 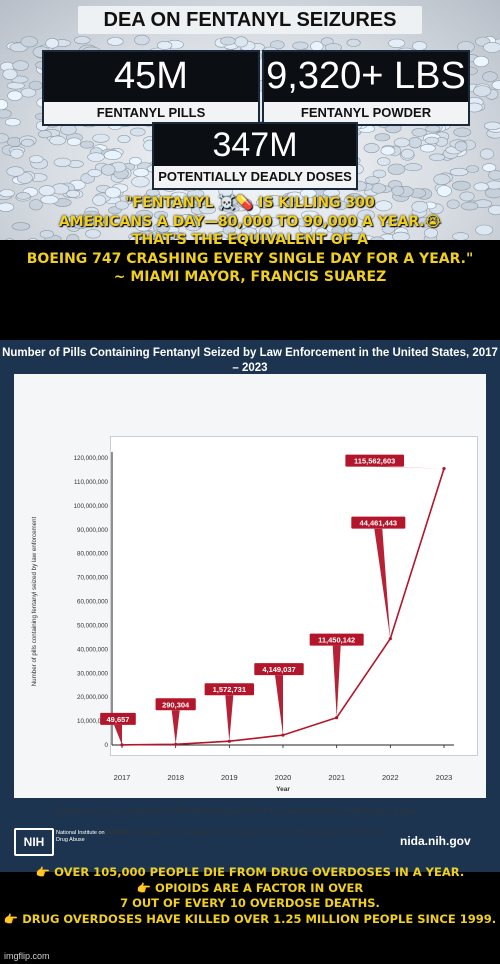 I want to click on stat-deadly-doses: 347M POTENTIALLY DEADLY DOSES, so click(x=255, y=156).